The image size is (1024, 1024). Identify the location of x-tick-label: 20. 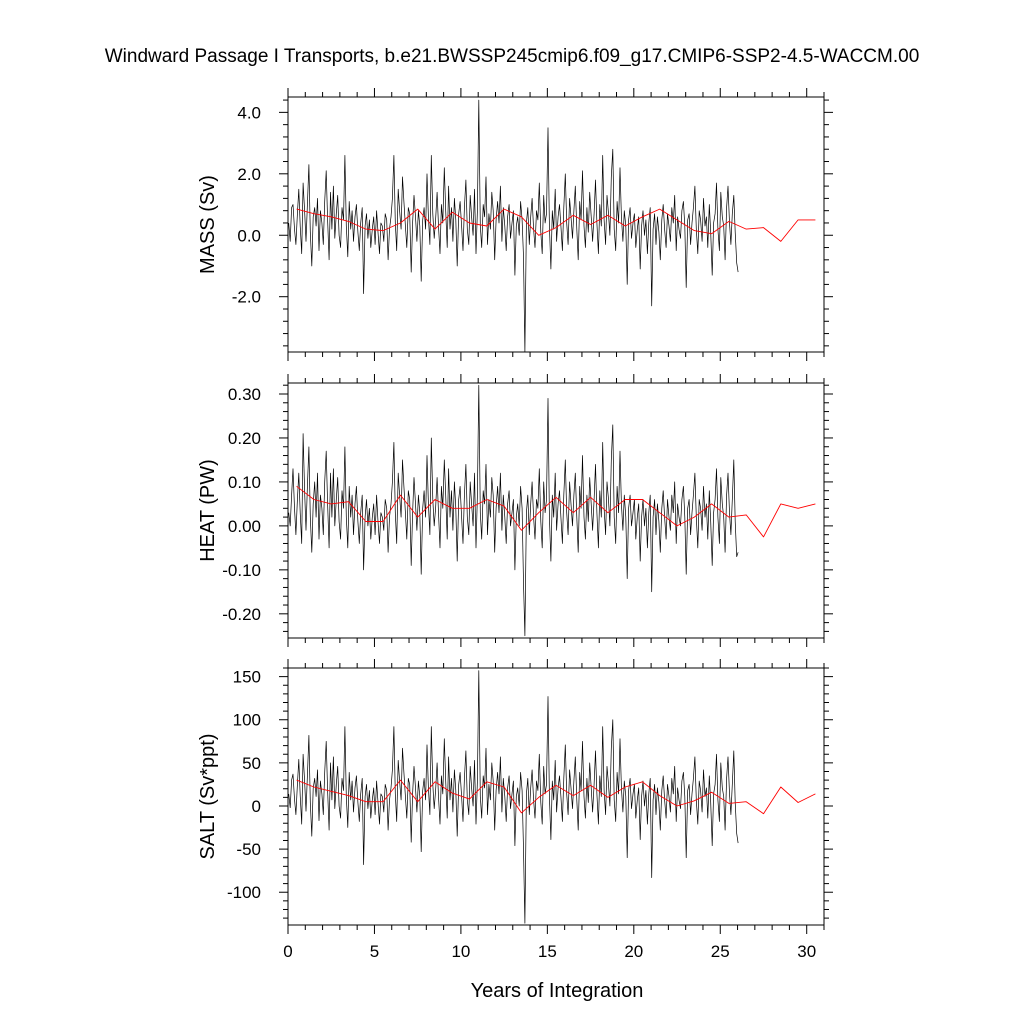
(633, 951).